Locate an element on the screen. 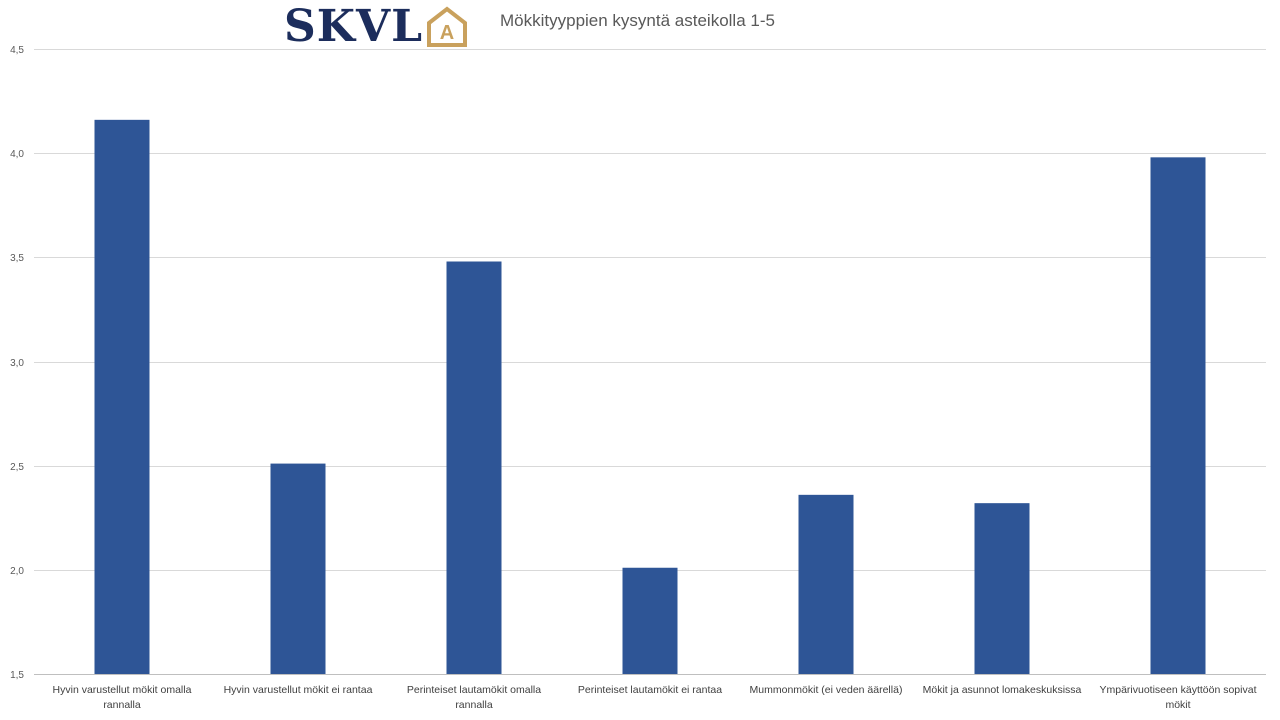 The height and width of the screenshot is (720, 1280). y-tick-label: 2,5 is located at coordinates (17, 467).